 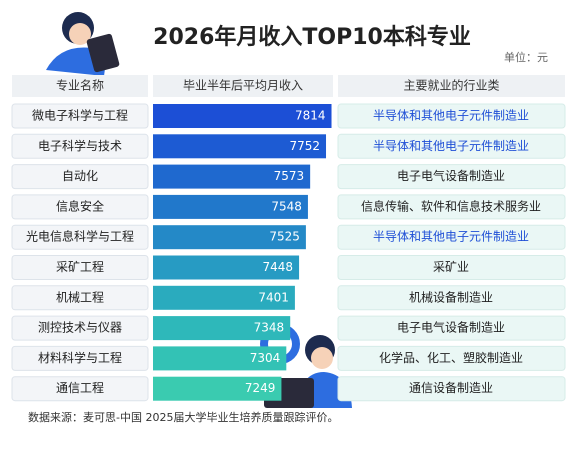 What do you see at coordinates (278, 267) in the screenshot?
I see `value-label: 7448` at bounding box center [278, 267].